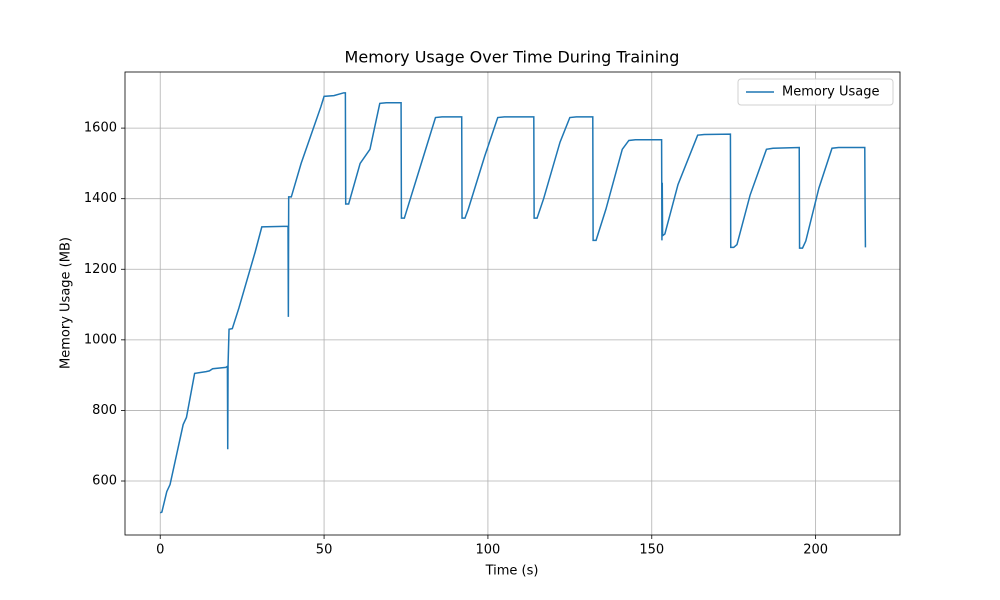 This screenshot has width=1000, height=600. I want to click on y-tick-label: 1600, so click(100, 128).